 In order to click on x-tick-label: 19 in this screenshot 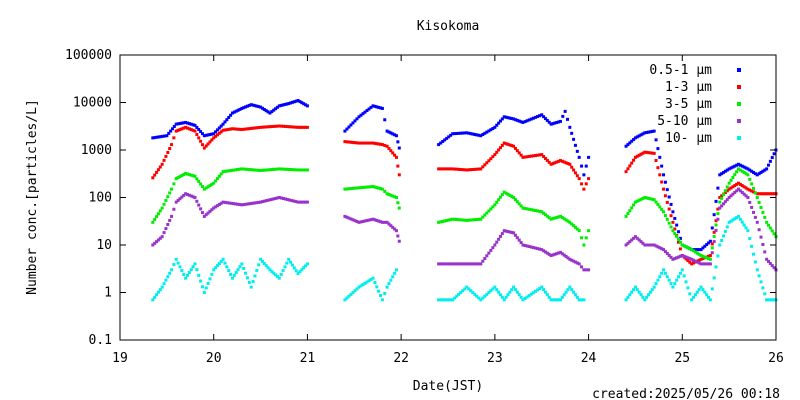, I will do `click(120, 358)`.